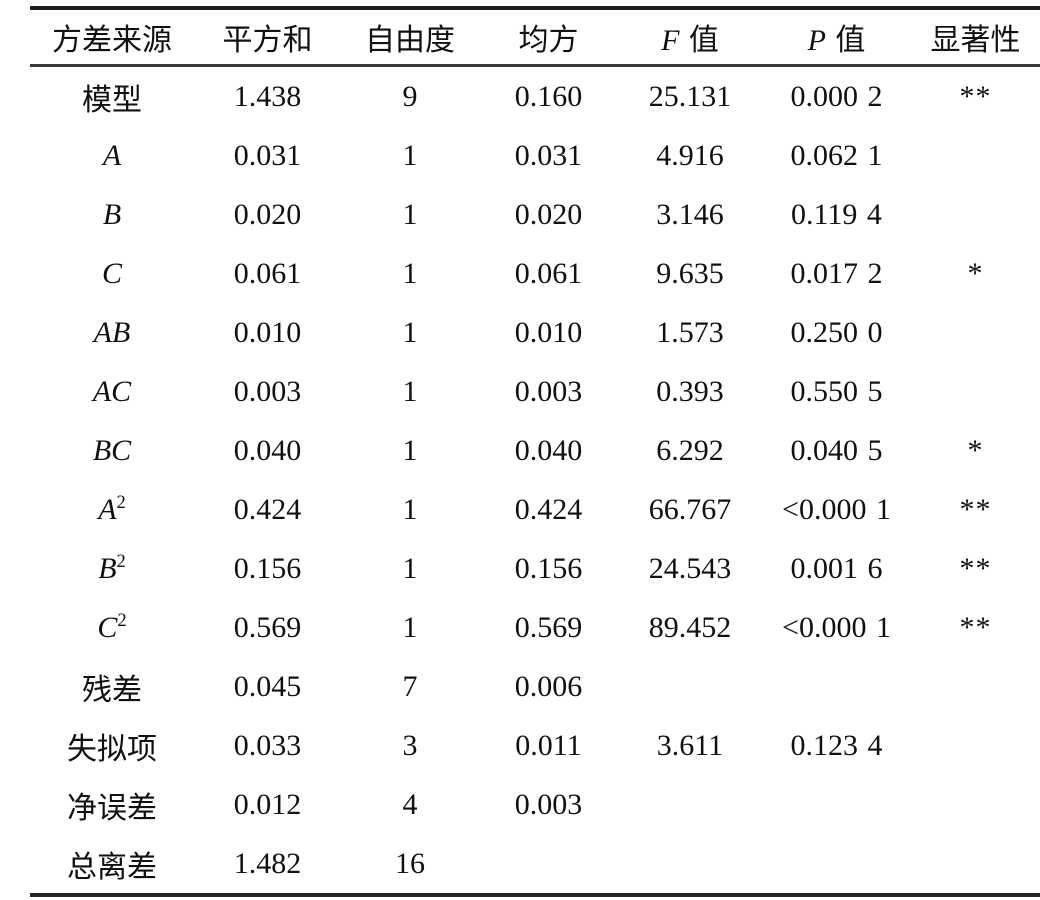  Describe the element at coordinates (836, 155) in the screenshot. I see `p-value-cell: 0.062 1` at that location.